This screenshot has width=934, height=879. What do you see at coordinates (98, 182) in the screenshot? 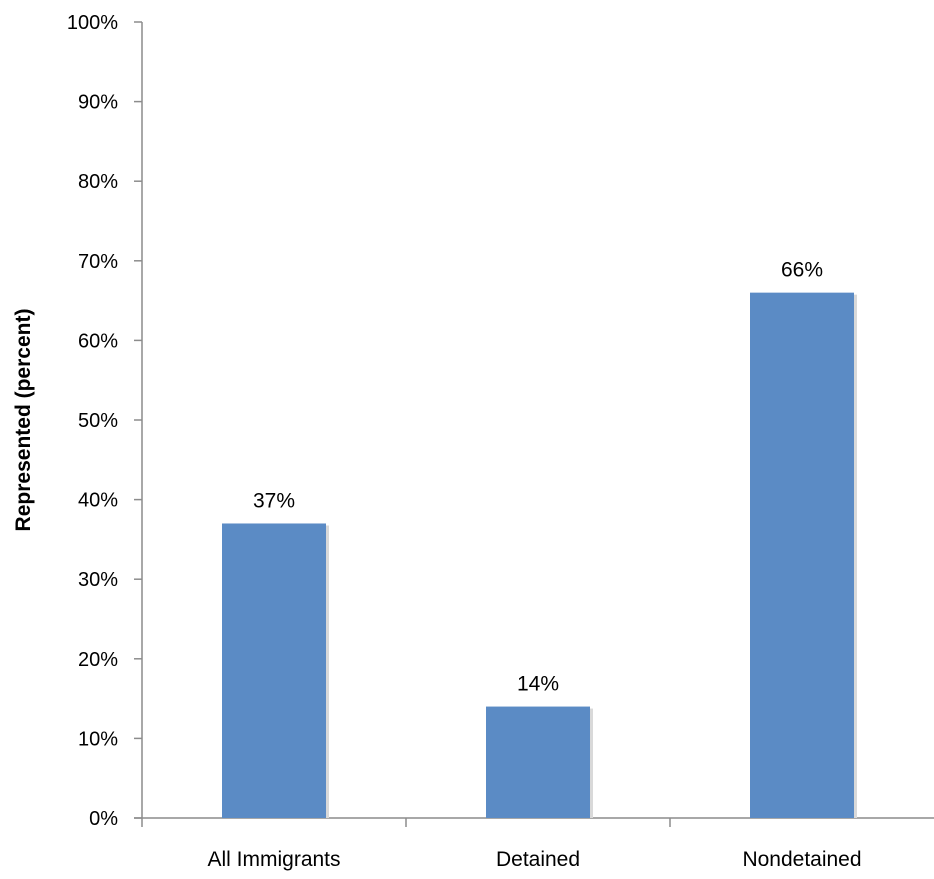
I see `y-tick-label: 80%` at bounding box center [98, 182].